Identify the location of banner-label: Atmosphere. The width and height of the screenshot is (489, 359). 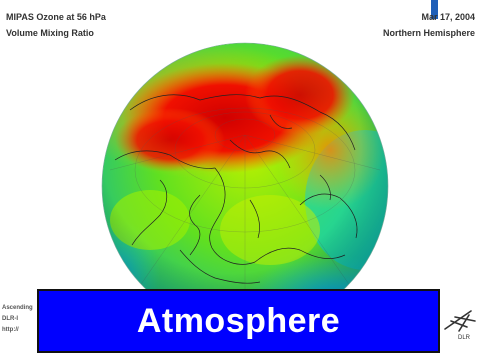
(238, 320).